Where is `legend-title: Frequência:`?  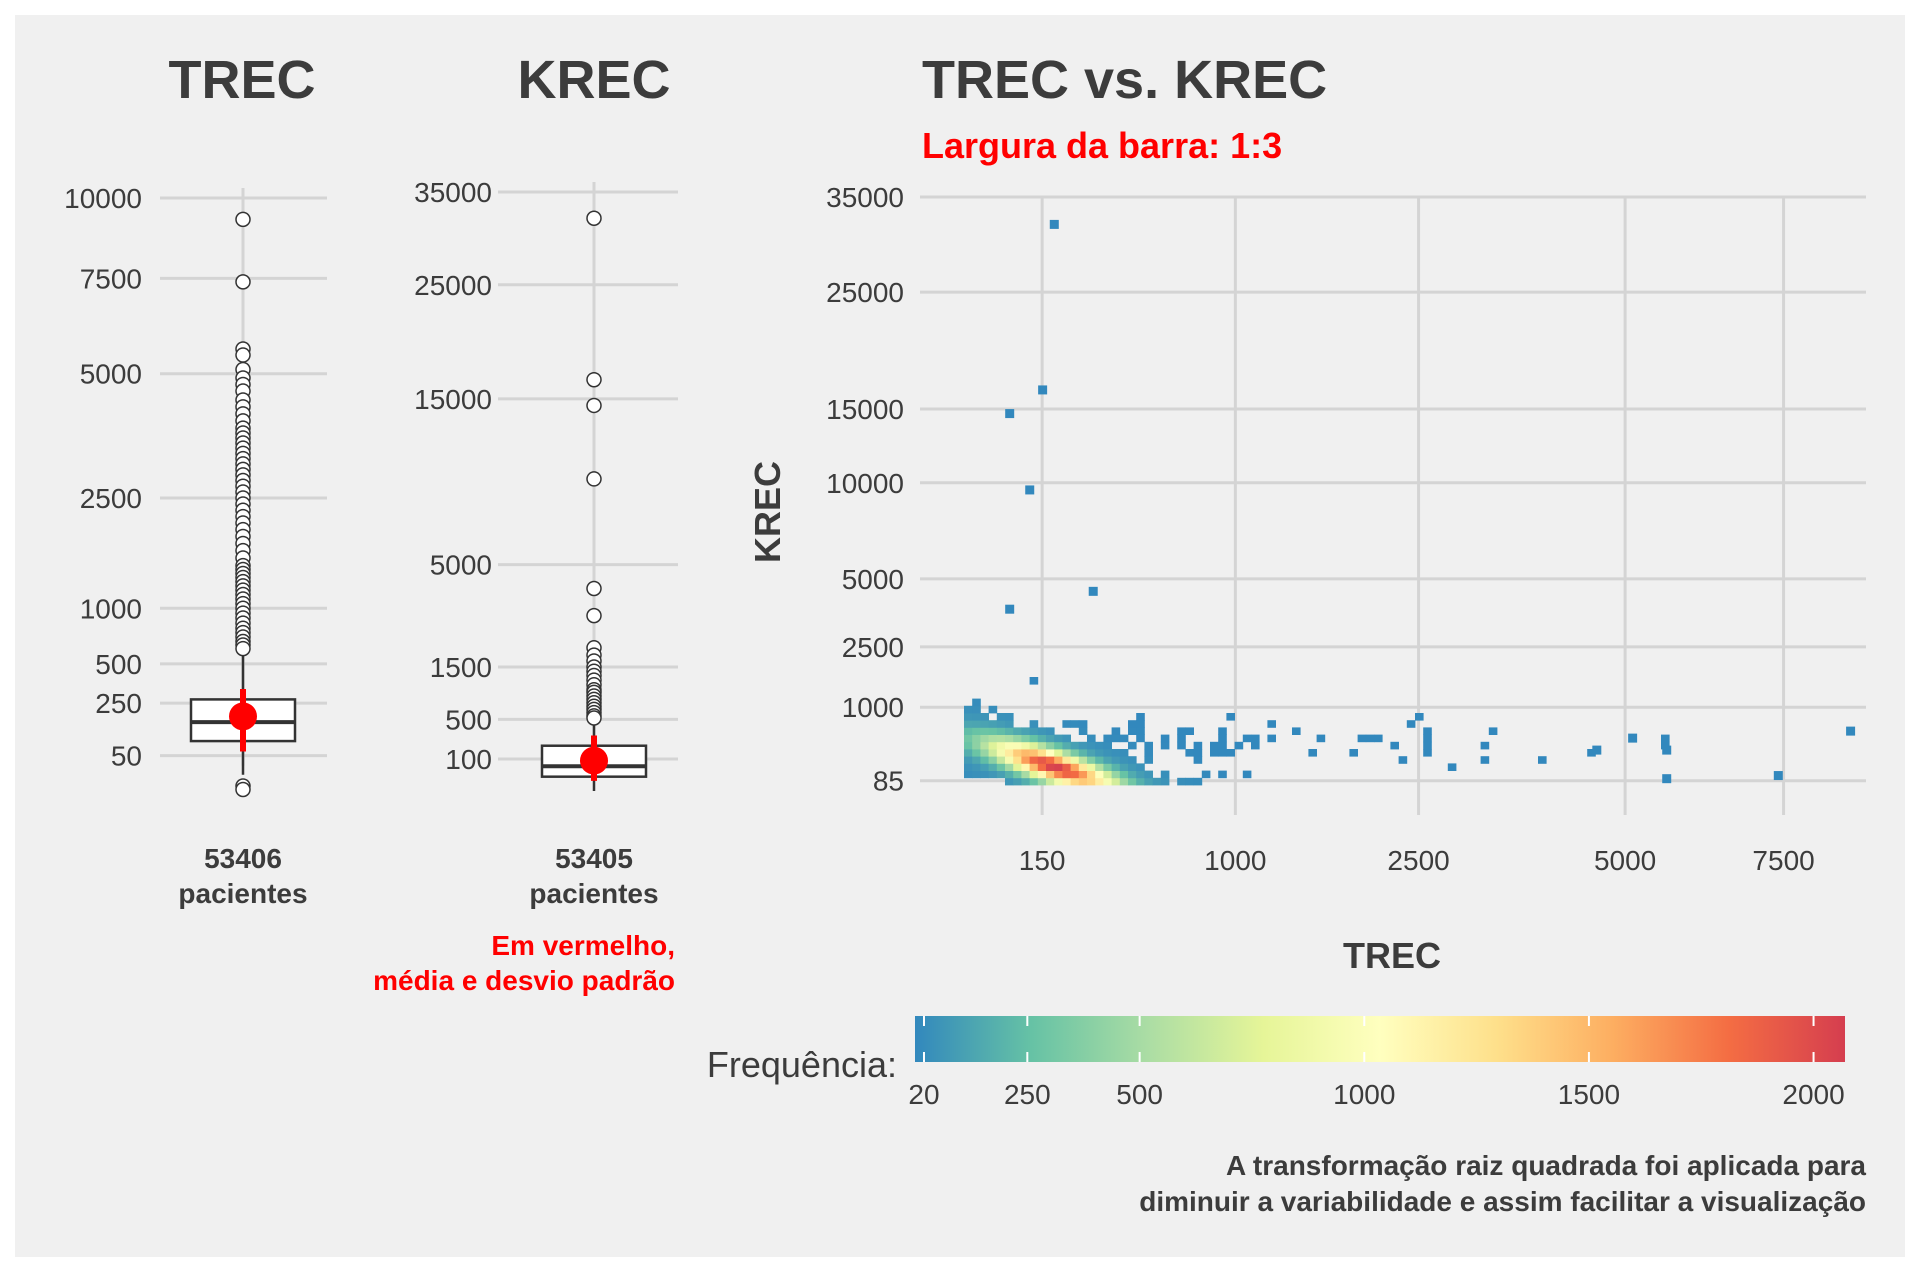 legend-title: Frequência: is located at coordinates (802, 1064).